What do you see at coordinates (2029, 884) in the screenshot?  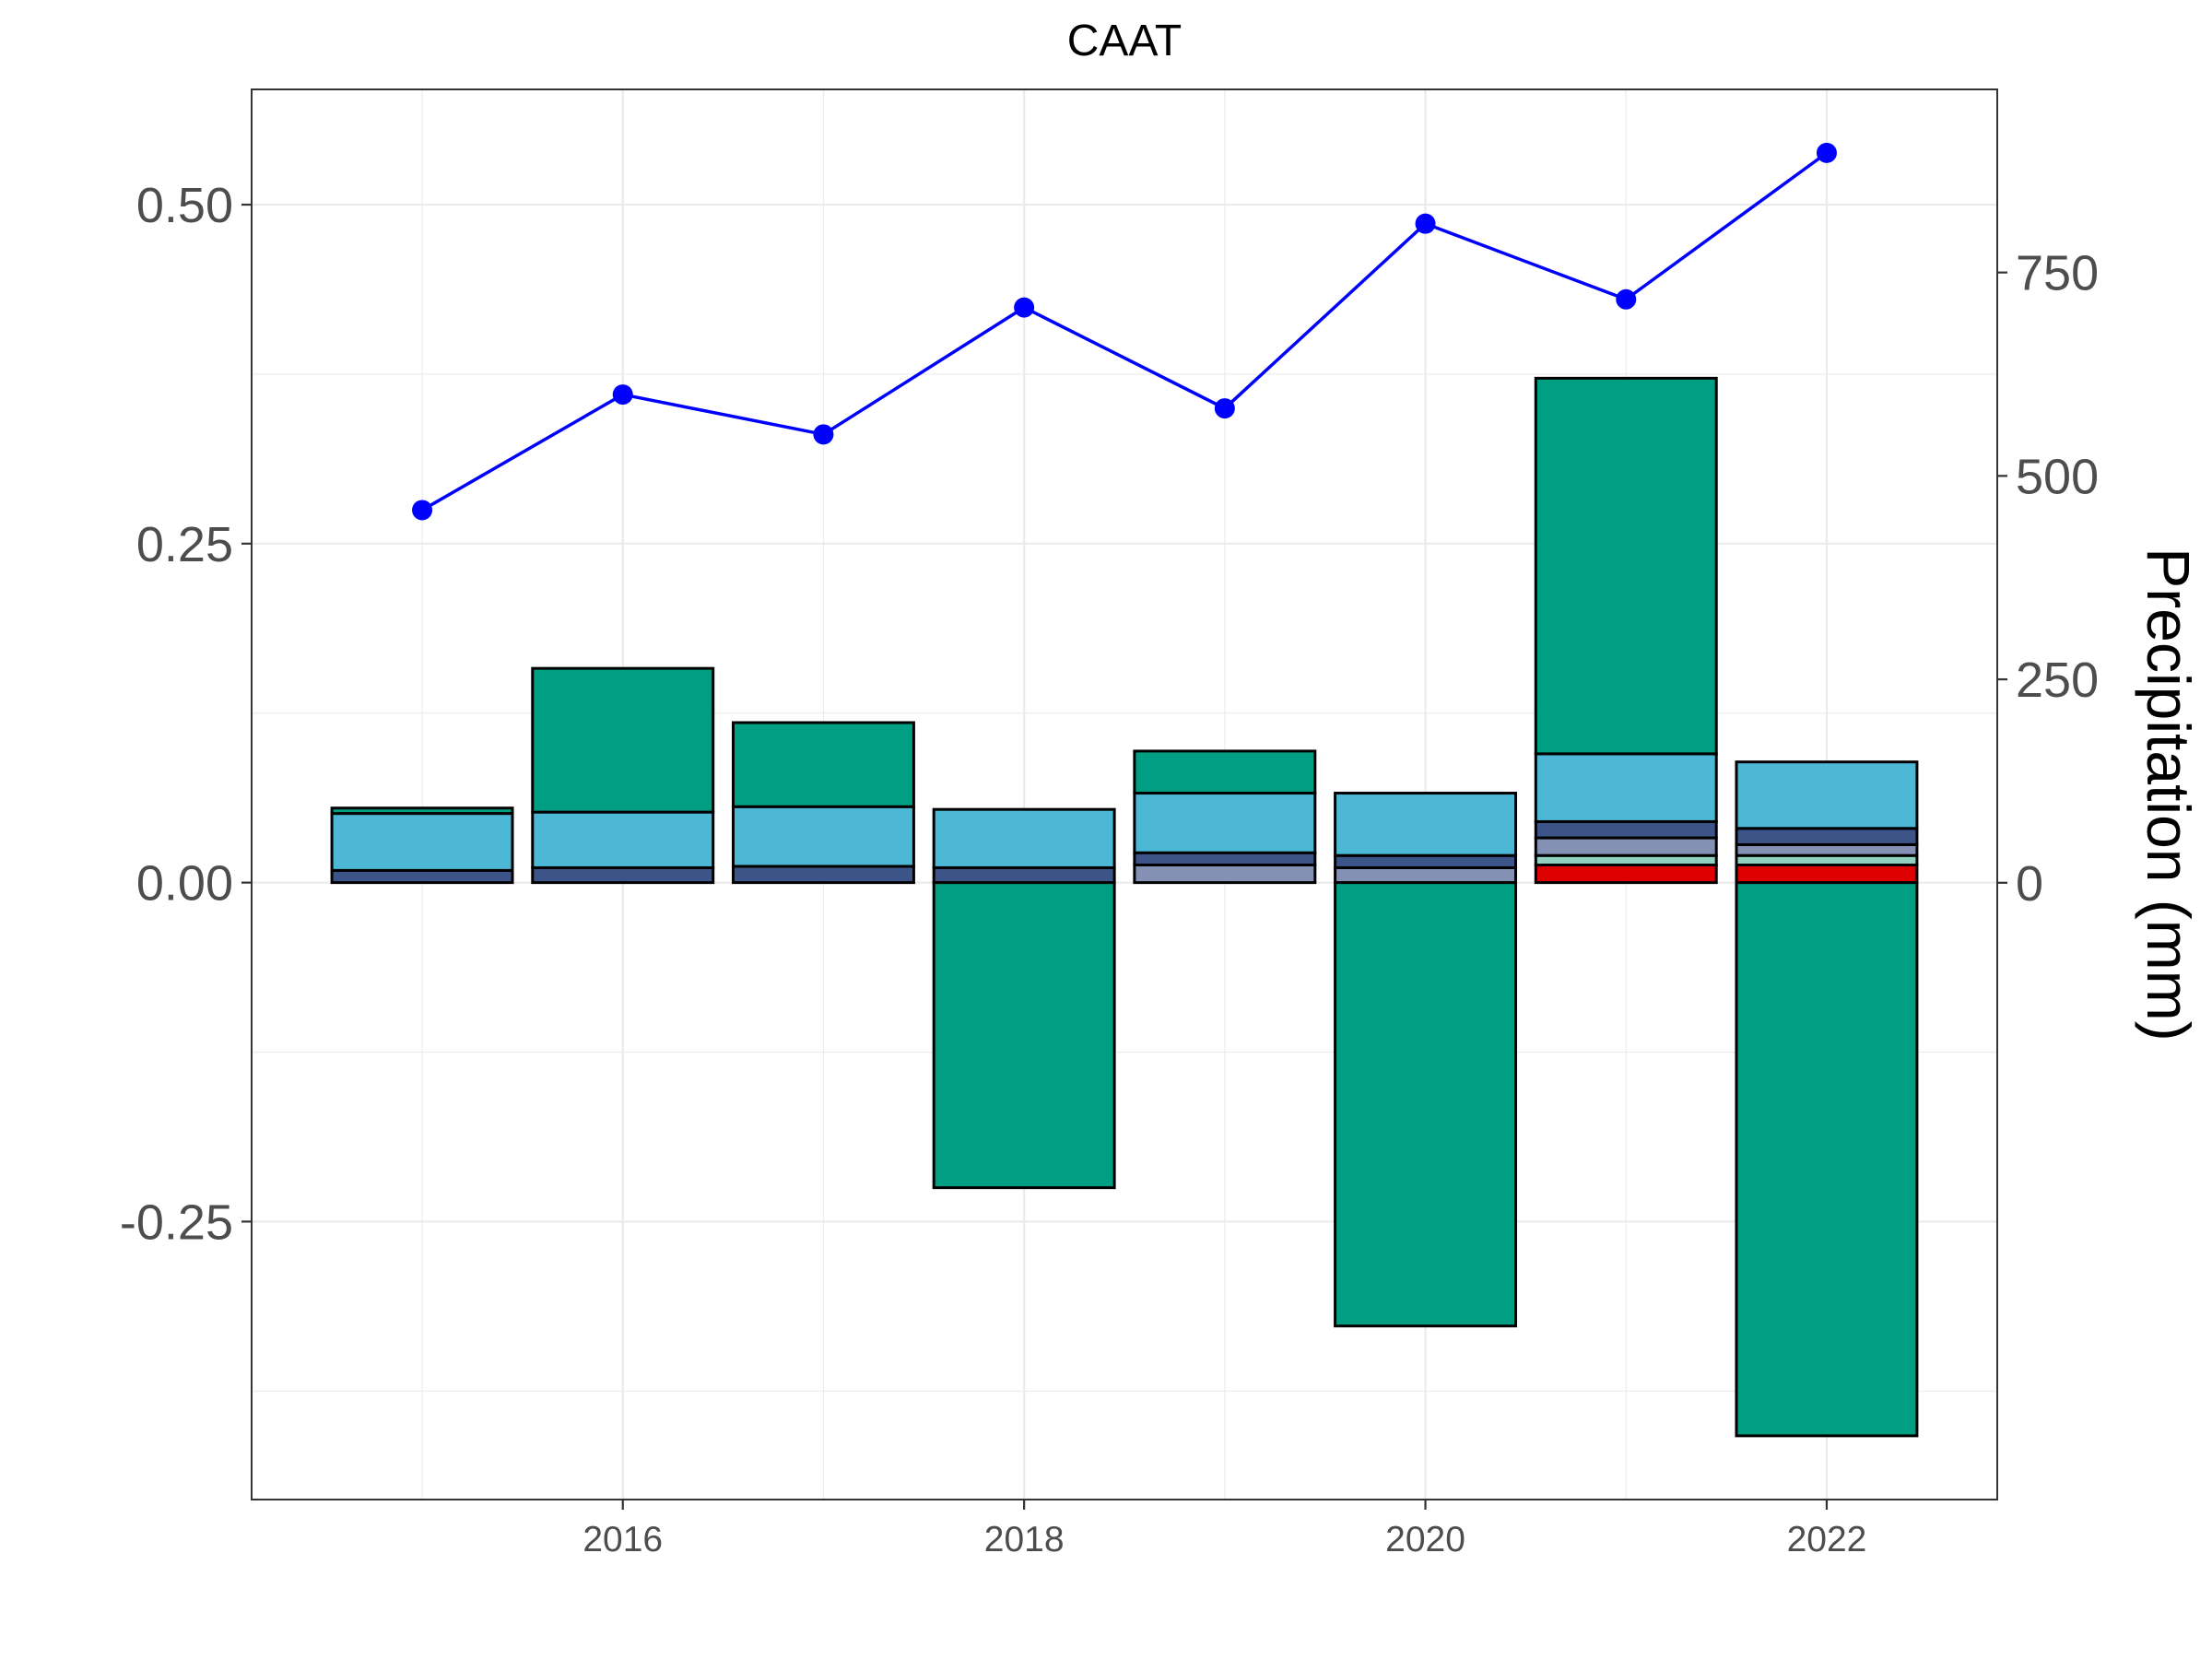 I see `right-axis-tick-label: 0` at bounding box center [2029, 884].